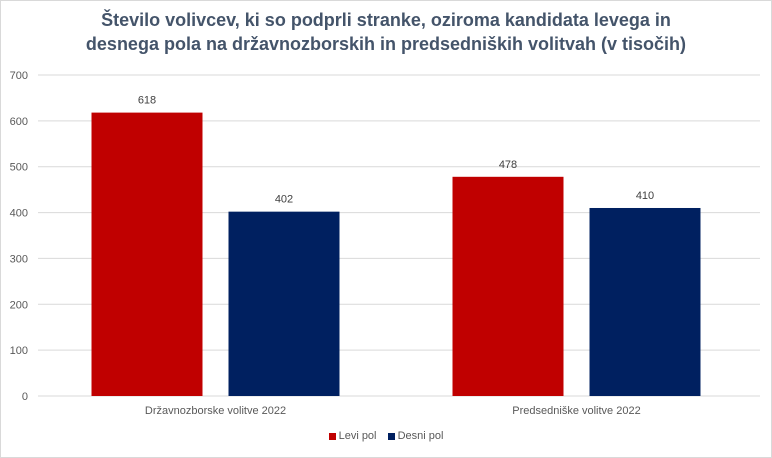 This screenshot has height=458, width=772. What do you see at coordinates (357, 436) in the screenshot?
I see `legend-label-levi-pol: Levi pol` at bounding box center [357, 436].